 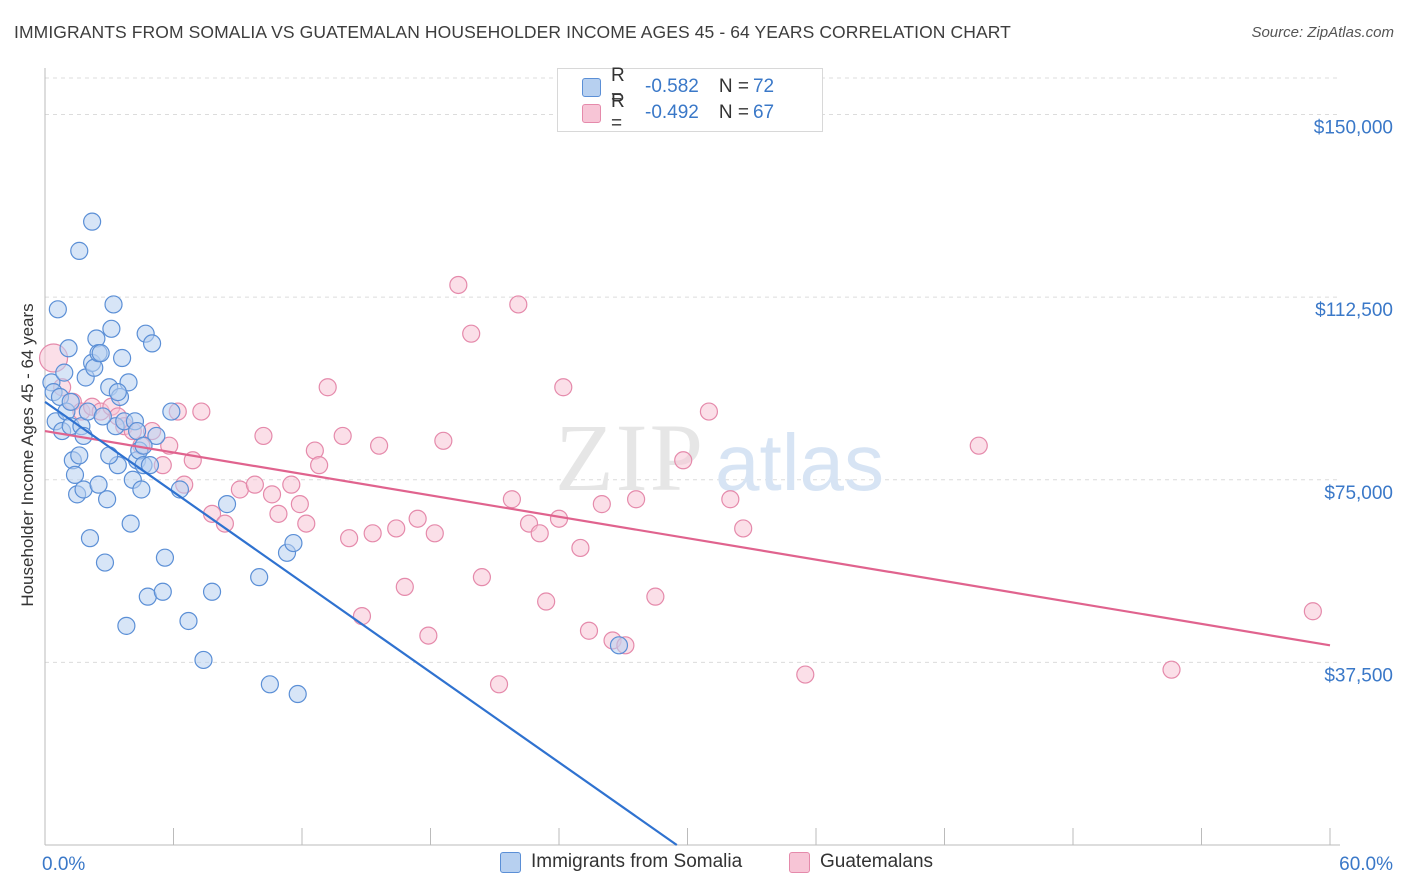 I want to click on n-value: 72, so click(x=763, y=86).